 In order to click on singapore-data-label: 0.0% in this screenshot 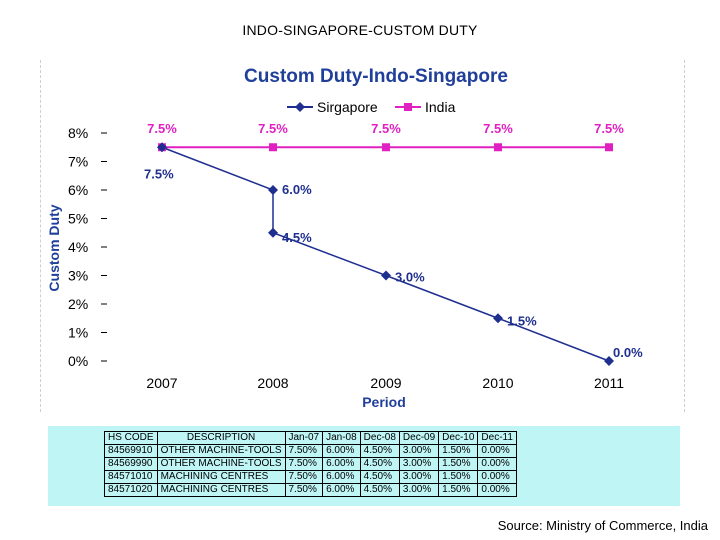, I will do `click(628, 352)`.